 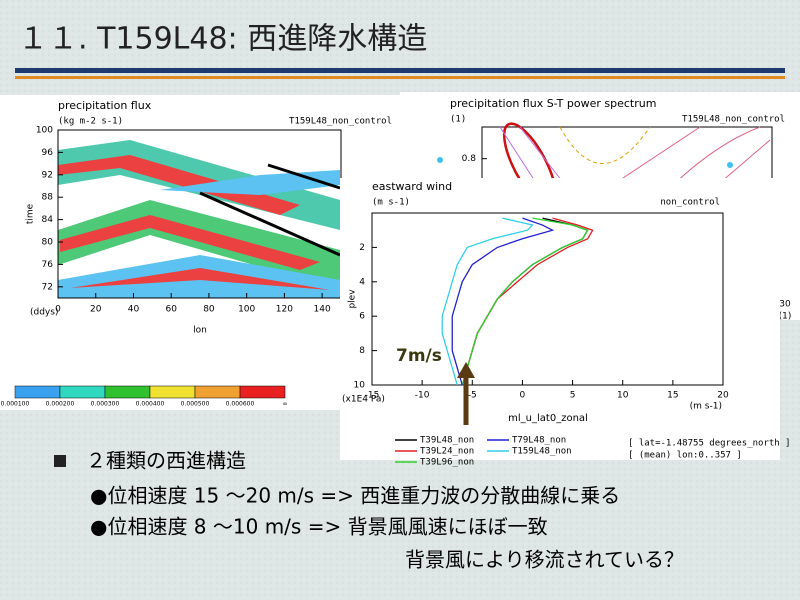 I want to click on x-tick-label: 100, so click(x=246, y=310).